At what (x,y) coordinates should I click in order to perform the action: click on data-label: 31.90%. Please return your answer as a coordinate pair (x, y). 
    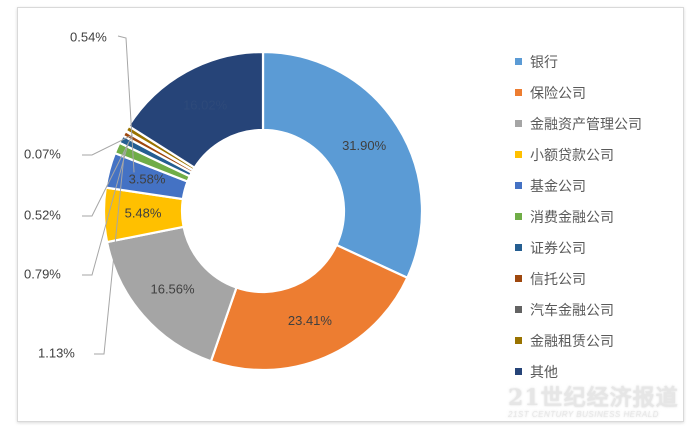
    Looking at the image, I should click on (364, 145).